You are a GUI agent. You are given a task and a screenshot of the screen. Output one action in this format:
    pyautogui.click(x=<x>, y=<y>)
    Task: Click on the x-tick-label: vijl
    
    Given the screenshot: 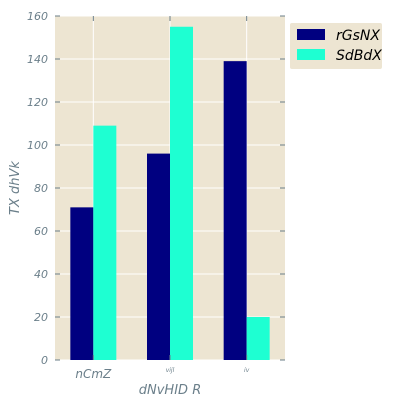 What is the action you would take?
    pyautogui.click(x=170, y=370)
    